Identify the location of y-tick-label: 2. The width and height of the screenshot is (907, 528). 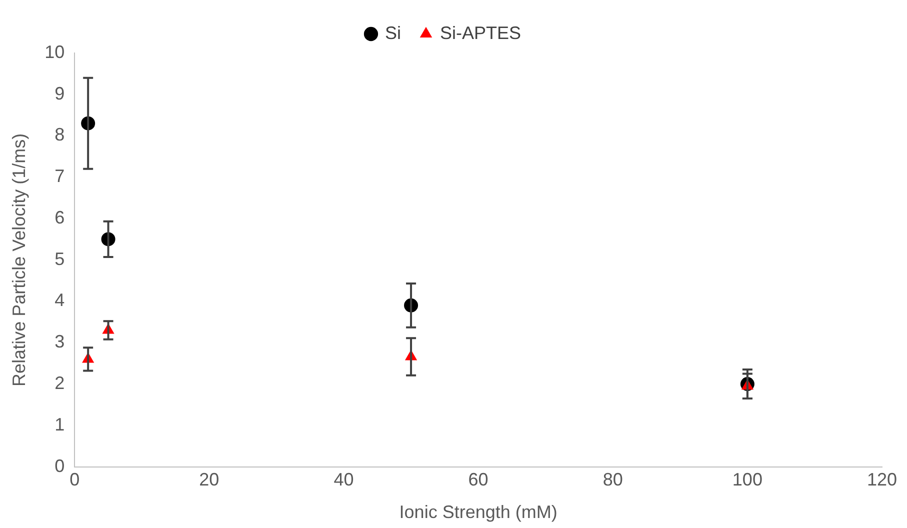
(59, 383).